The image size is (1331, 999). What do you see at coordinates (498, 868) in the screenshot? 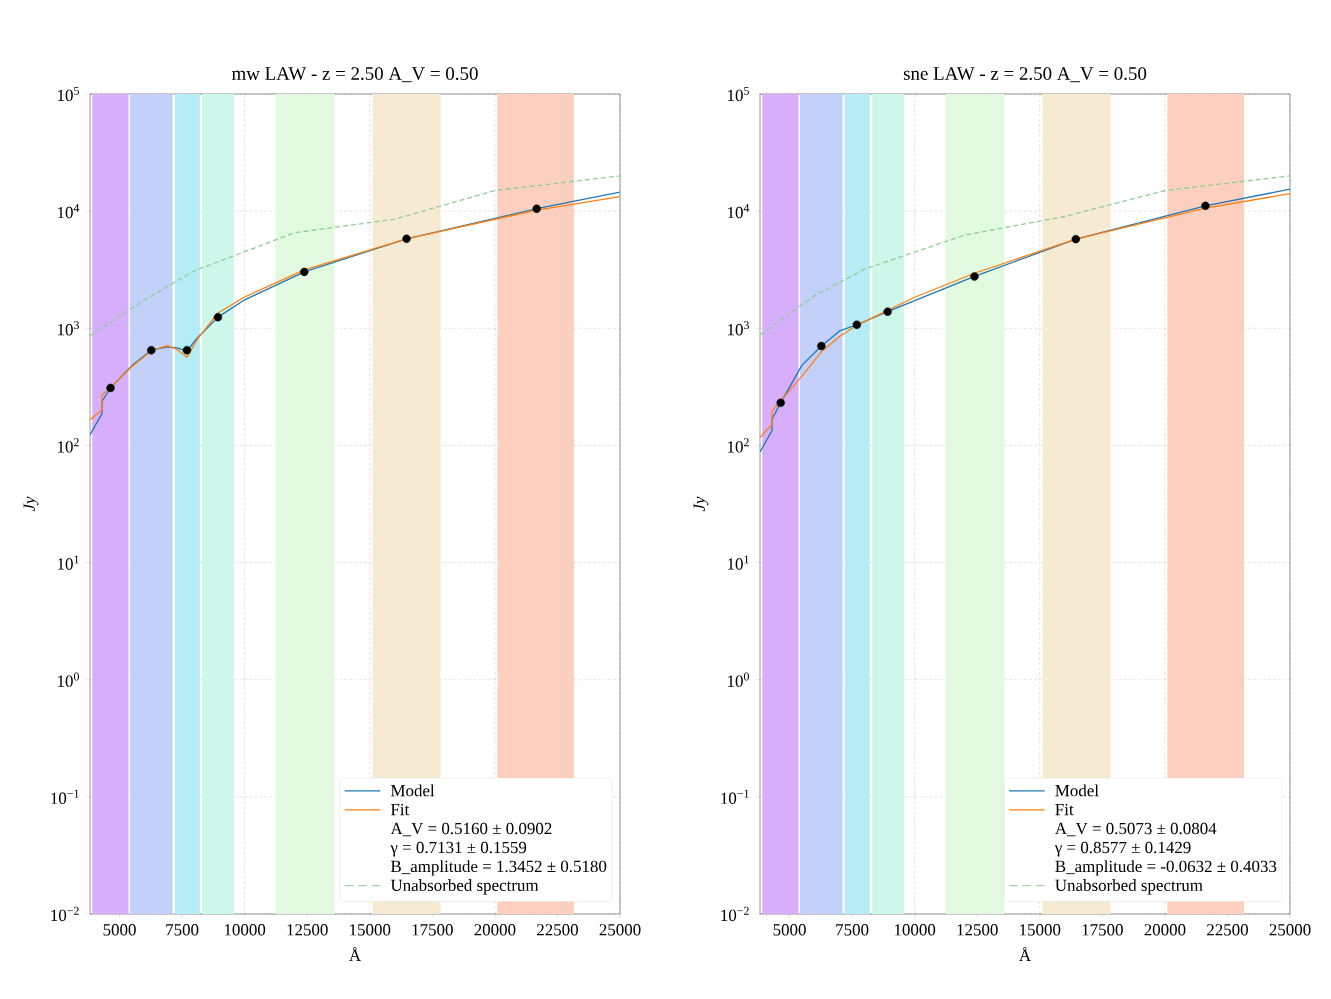
I see `annotation: B_amplitude = 1.3452 ± 0.5180` at bounding box center [498, 868].